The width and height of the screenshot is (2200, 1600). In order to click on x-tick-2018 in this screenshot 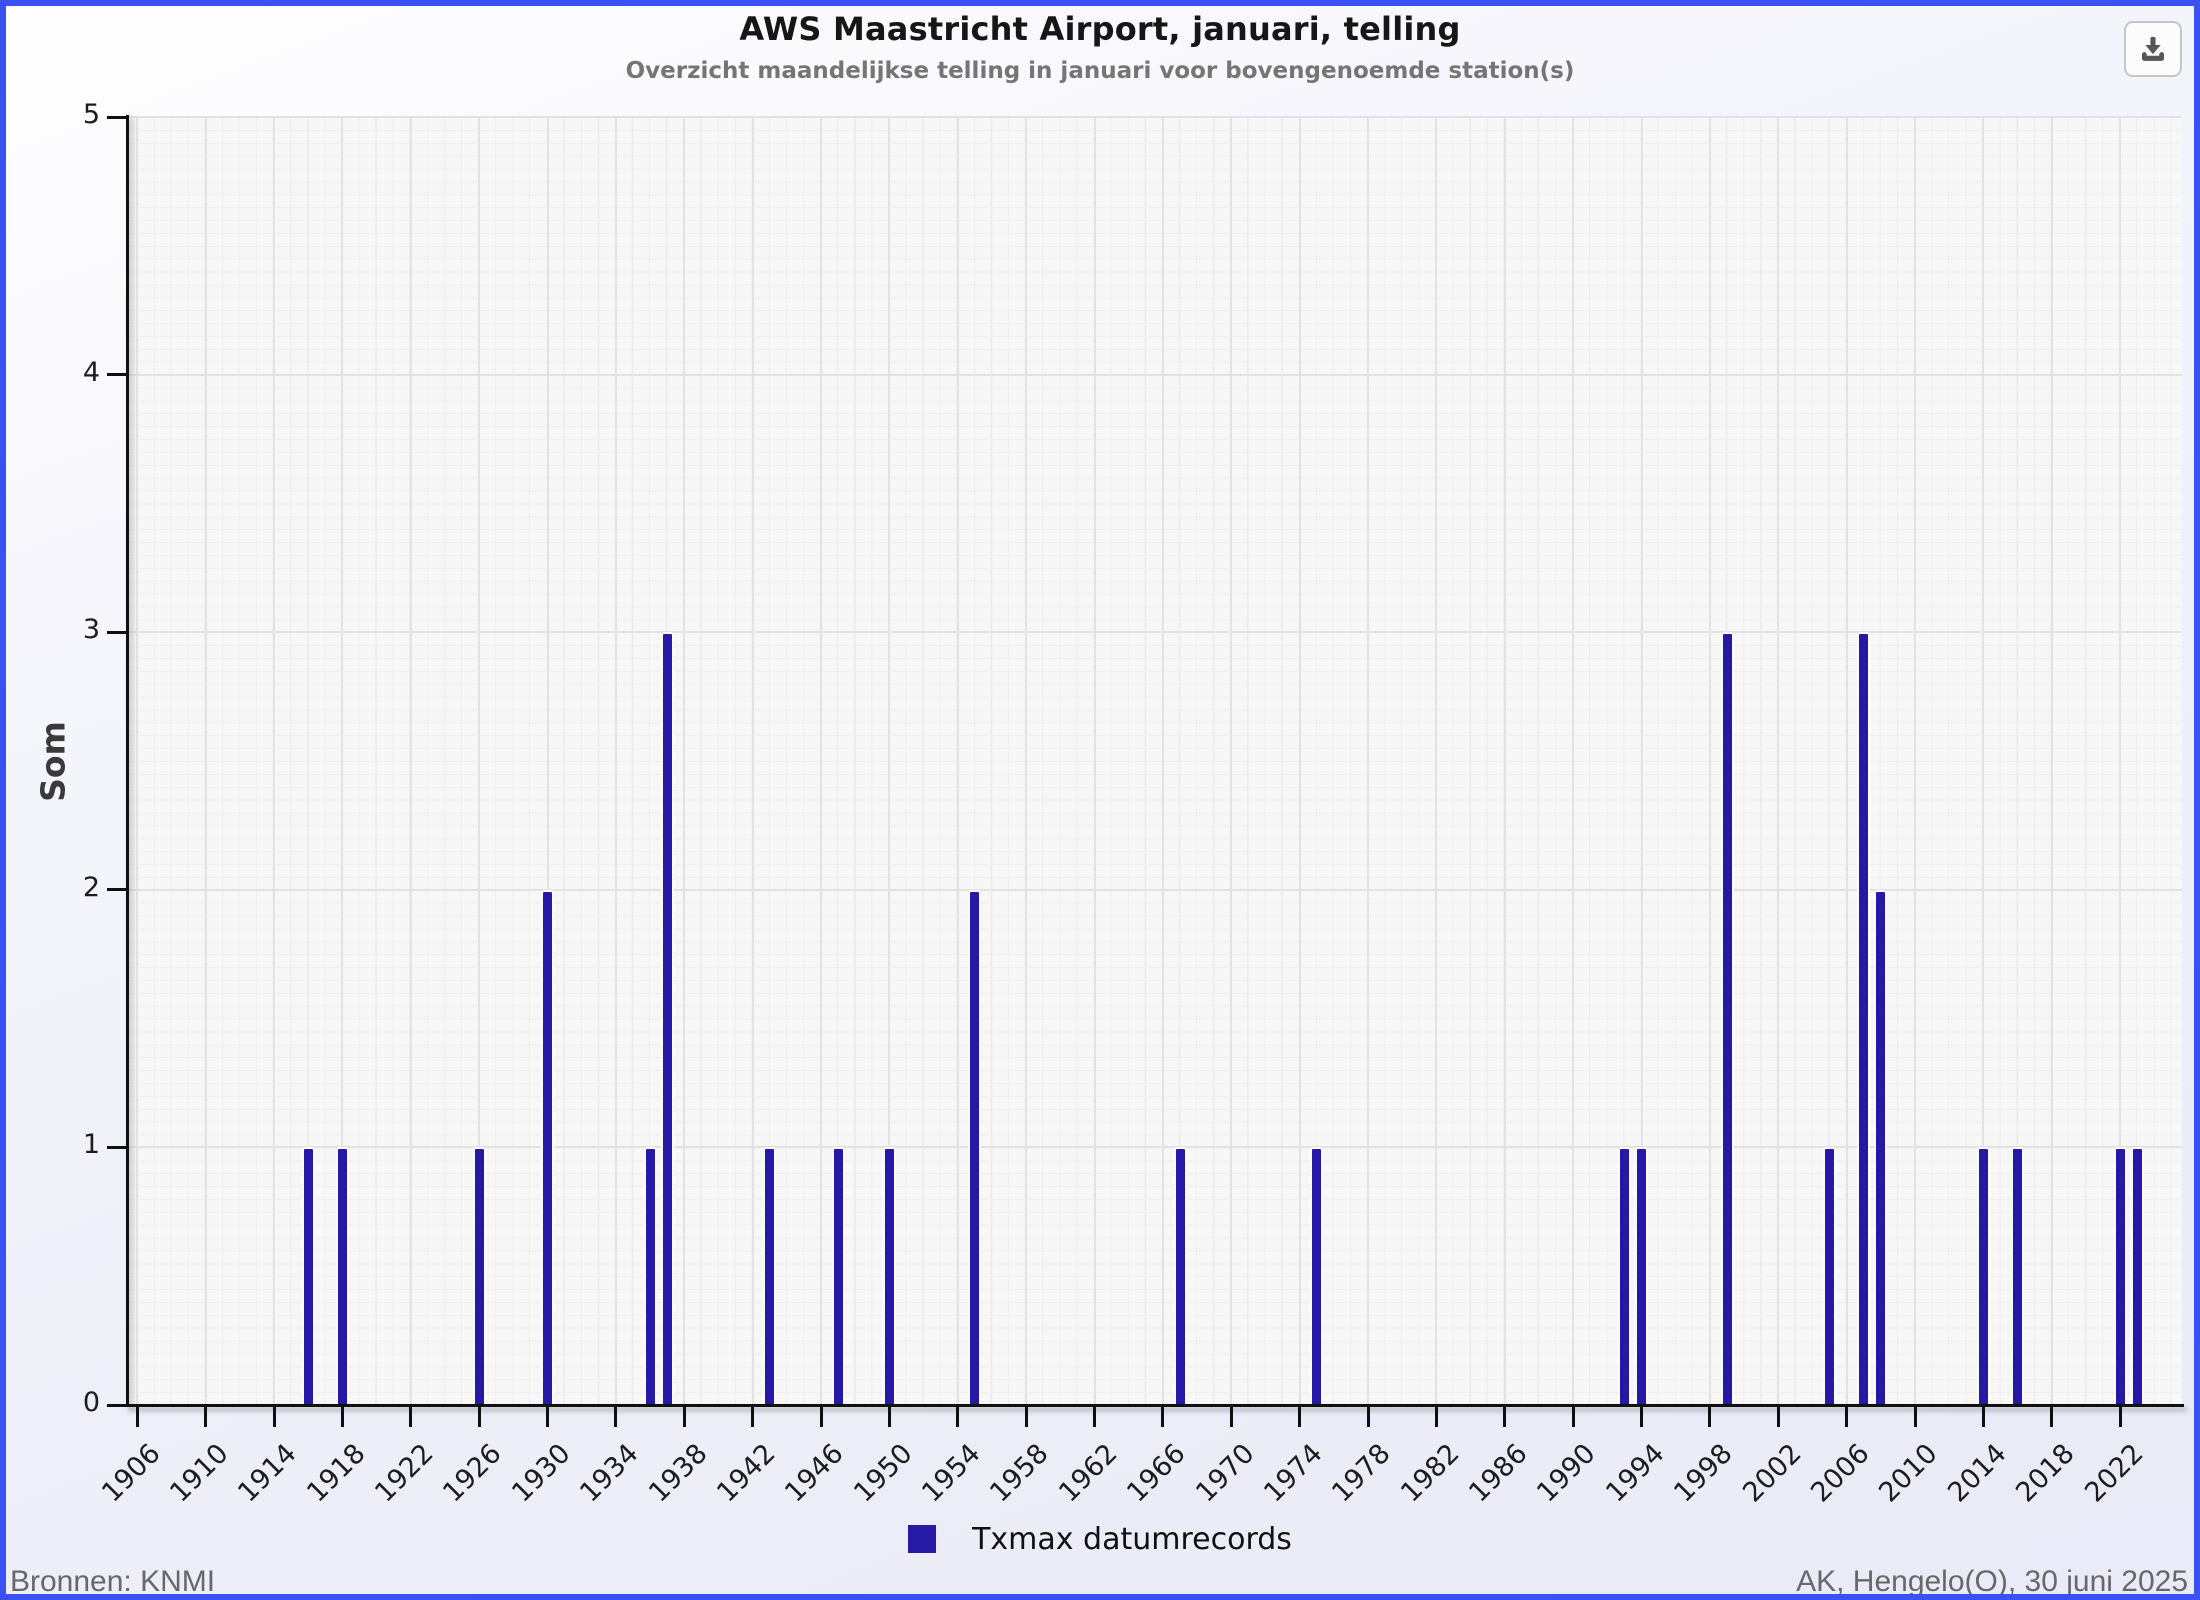, I will do `click(2052, 1417)`.